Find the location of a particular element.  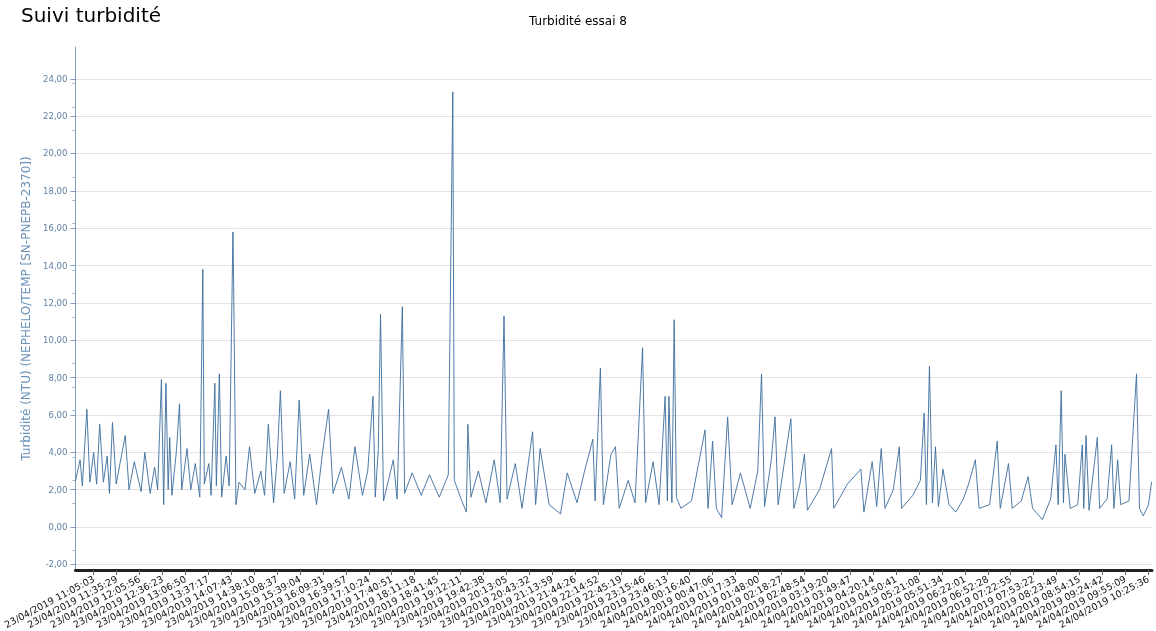

chart-title: Suivi turbidité is located at coordinates (91, 15).